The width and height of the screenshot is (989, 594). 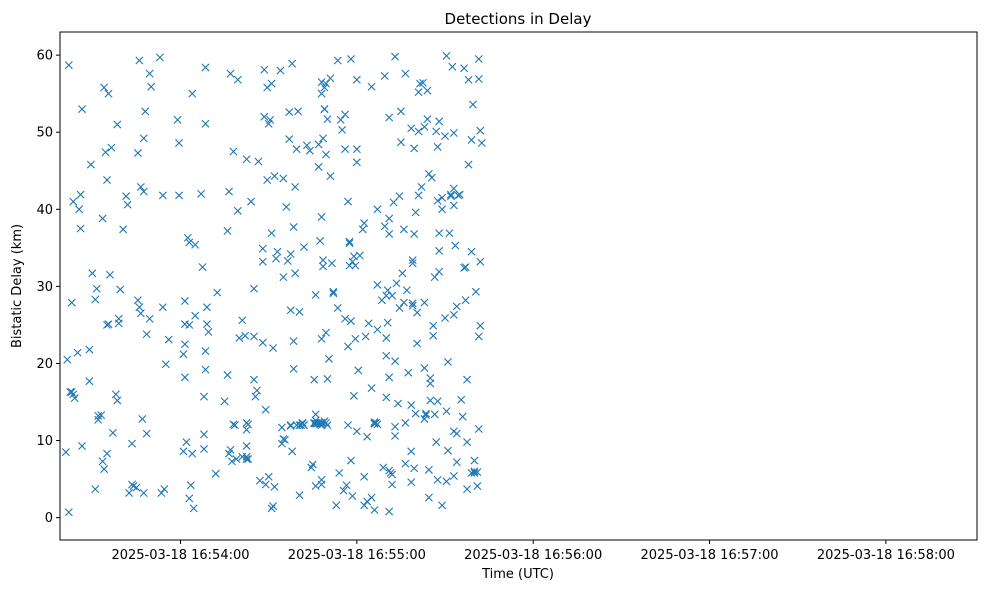 I want to click on x-tick-label: 2025-03-18 16:57:00, so click(x=710, y=555).